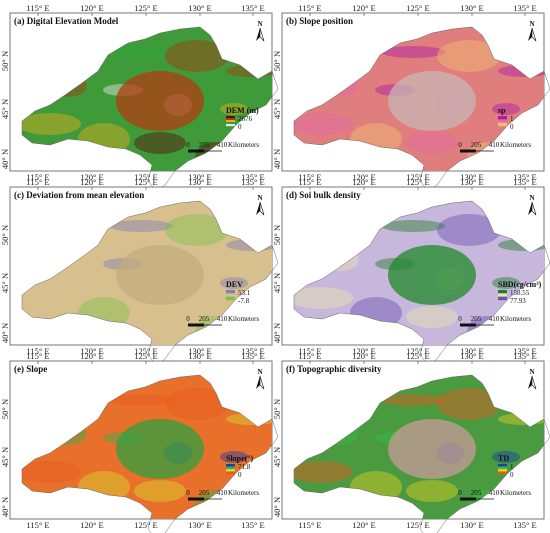 This screenshot has width=550, height=533. Describe the element at coordinates (30, 369) in the screenshot. I see `panel-title: (e) Slope` at that location.